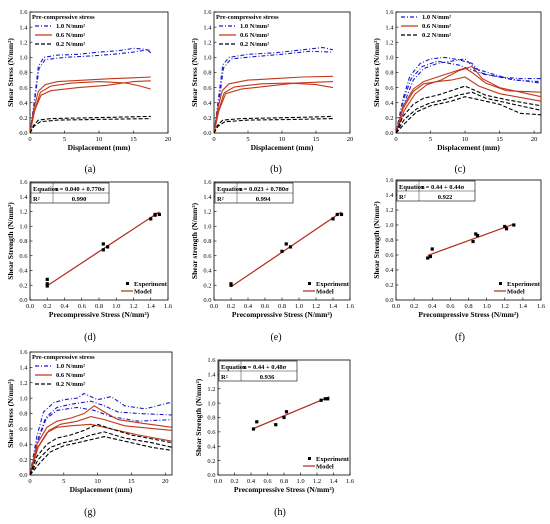 This screenshot has width=550, height=524. I want to click on r2-label: R², so click(224, 377).